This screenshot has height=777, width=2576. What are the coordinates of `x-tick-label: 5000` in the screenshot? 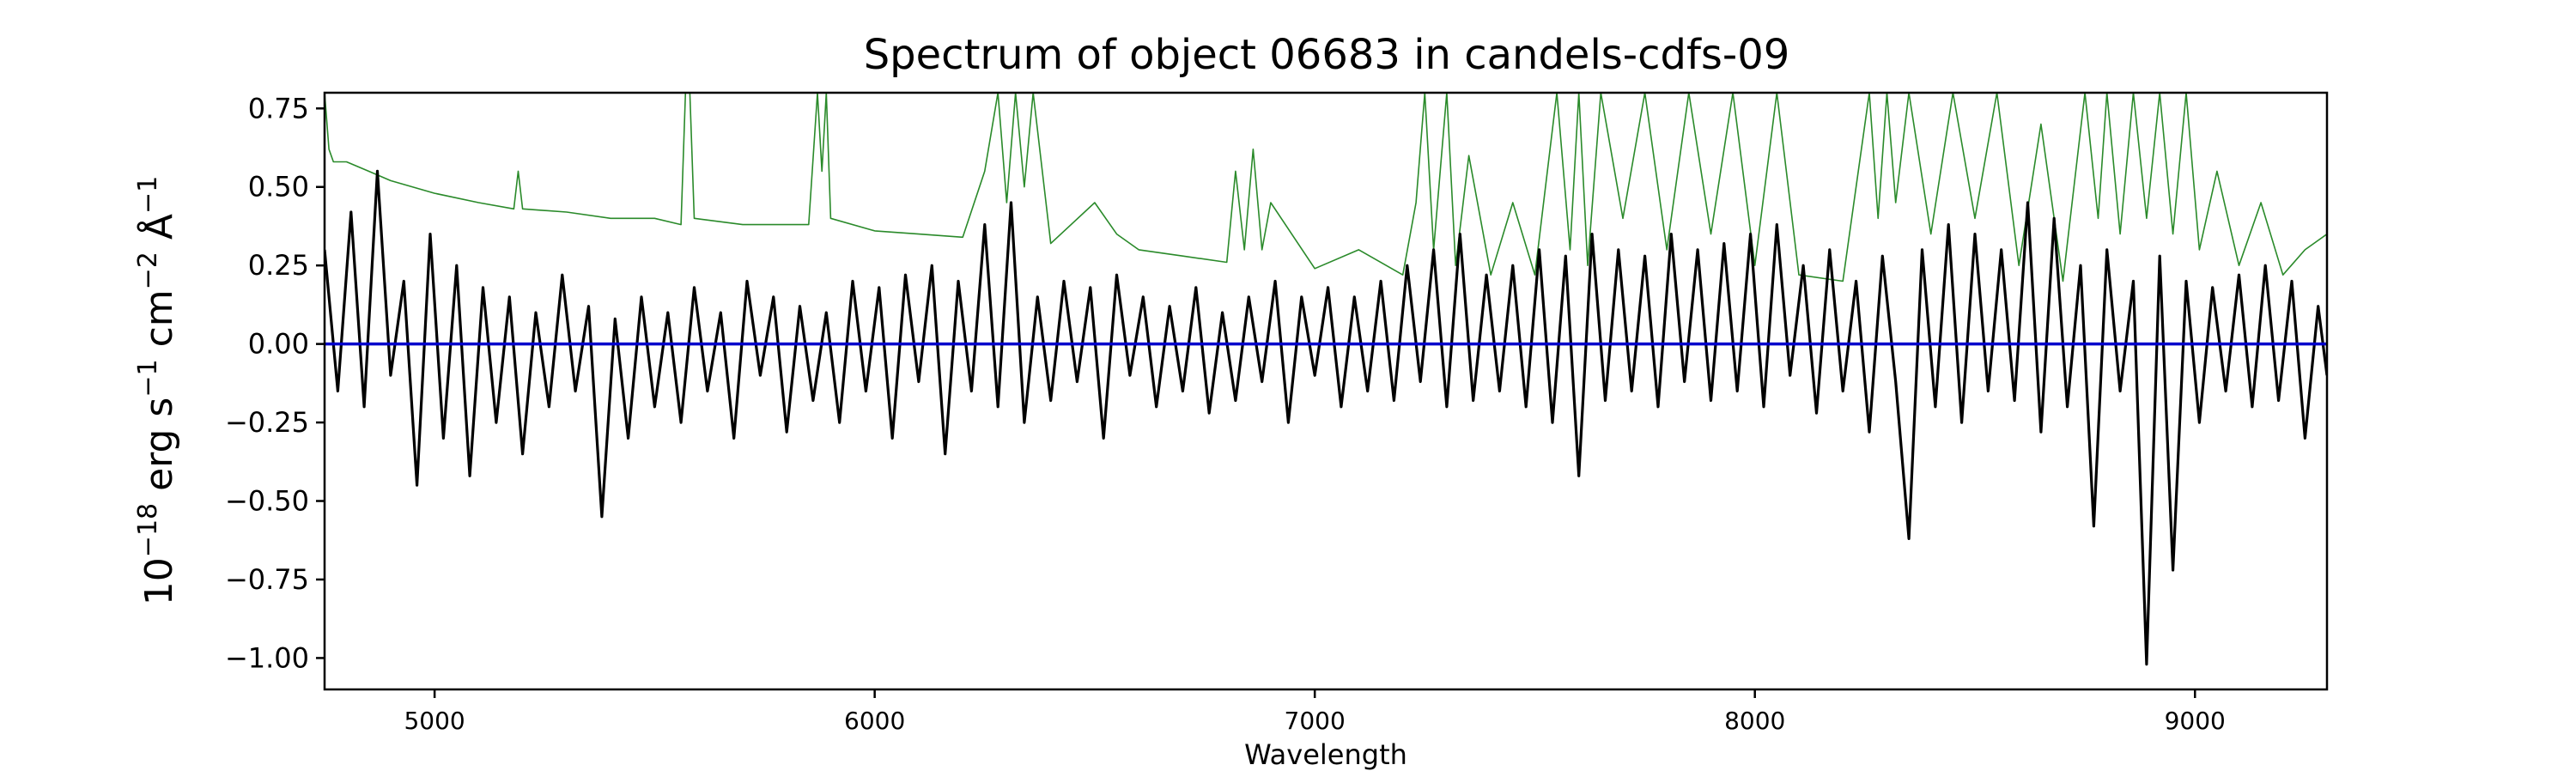 It's located at (434, 721).